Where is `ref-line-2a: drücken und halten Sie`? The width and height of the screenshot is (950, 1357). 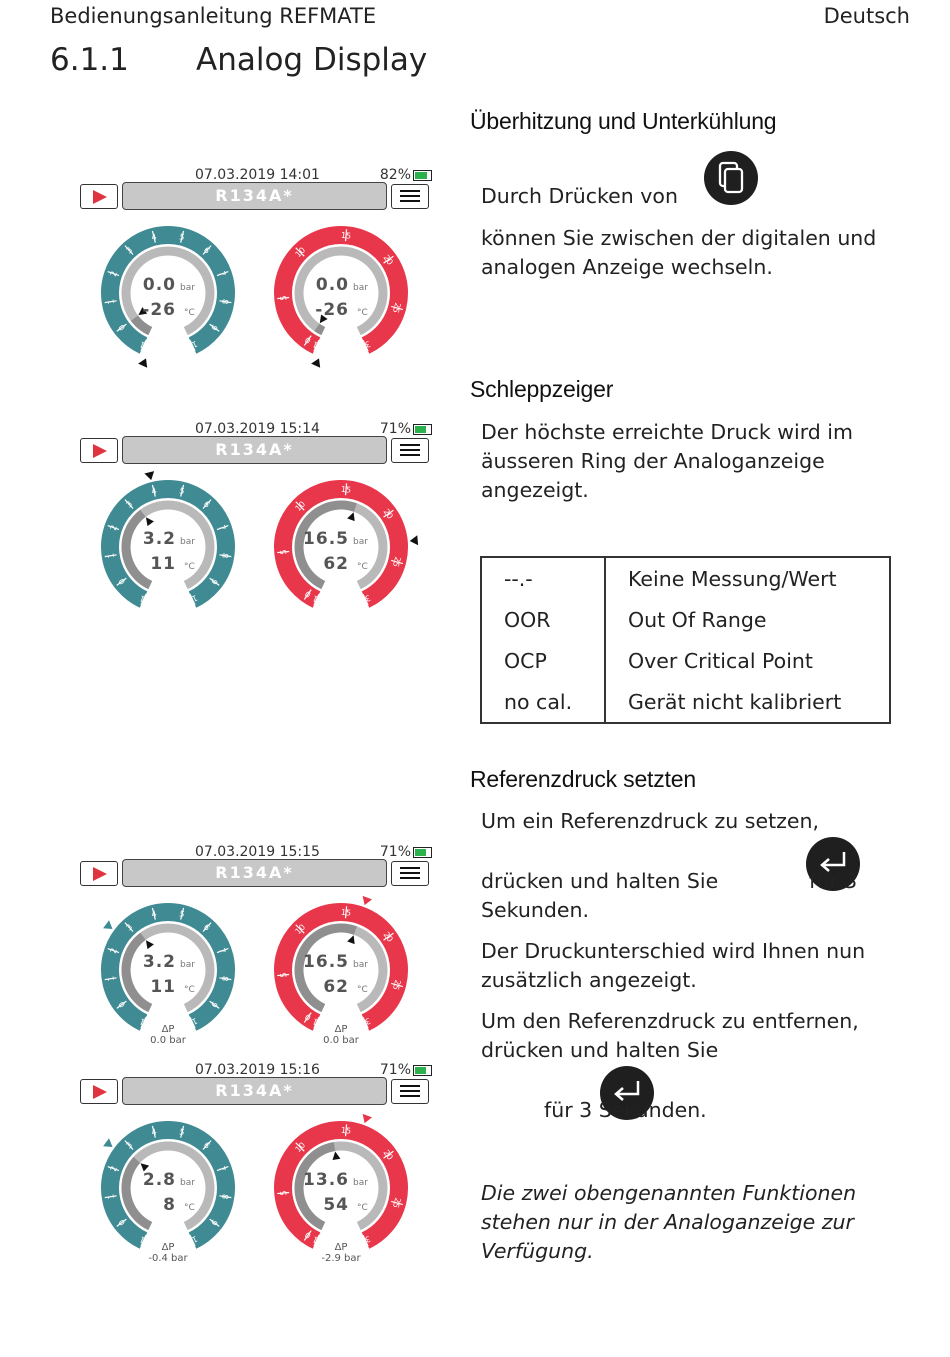
ref-line-2a: drücken und halten Sie is located at coordinates (600, 881).